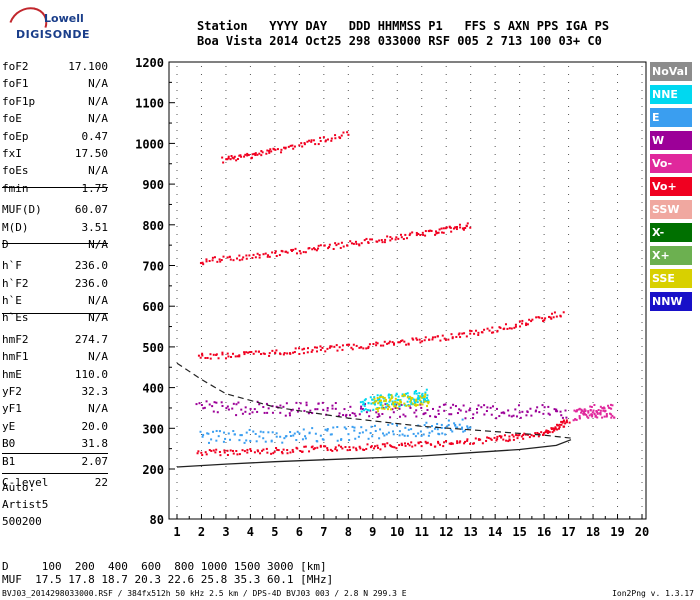  Describe the element at coordinates (15, 318) in the screenshot. I see `param-name: h`Es` at that location.